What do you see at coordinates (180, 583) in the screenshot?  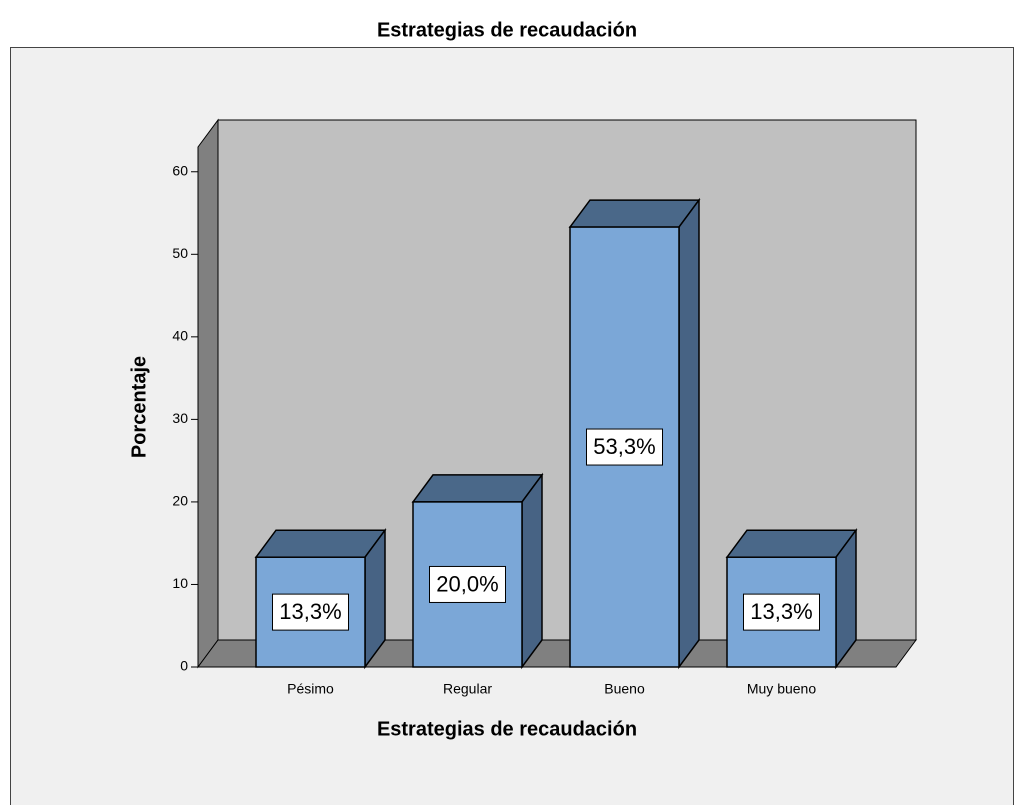 I see `y-tick-label: 10` at bounding box center [180, 583].